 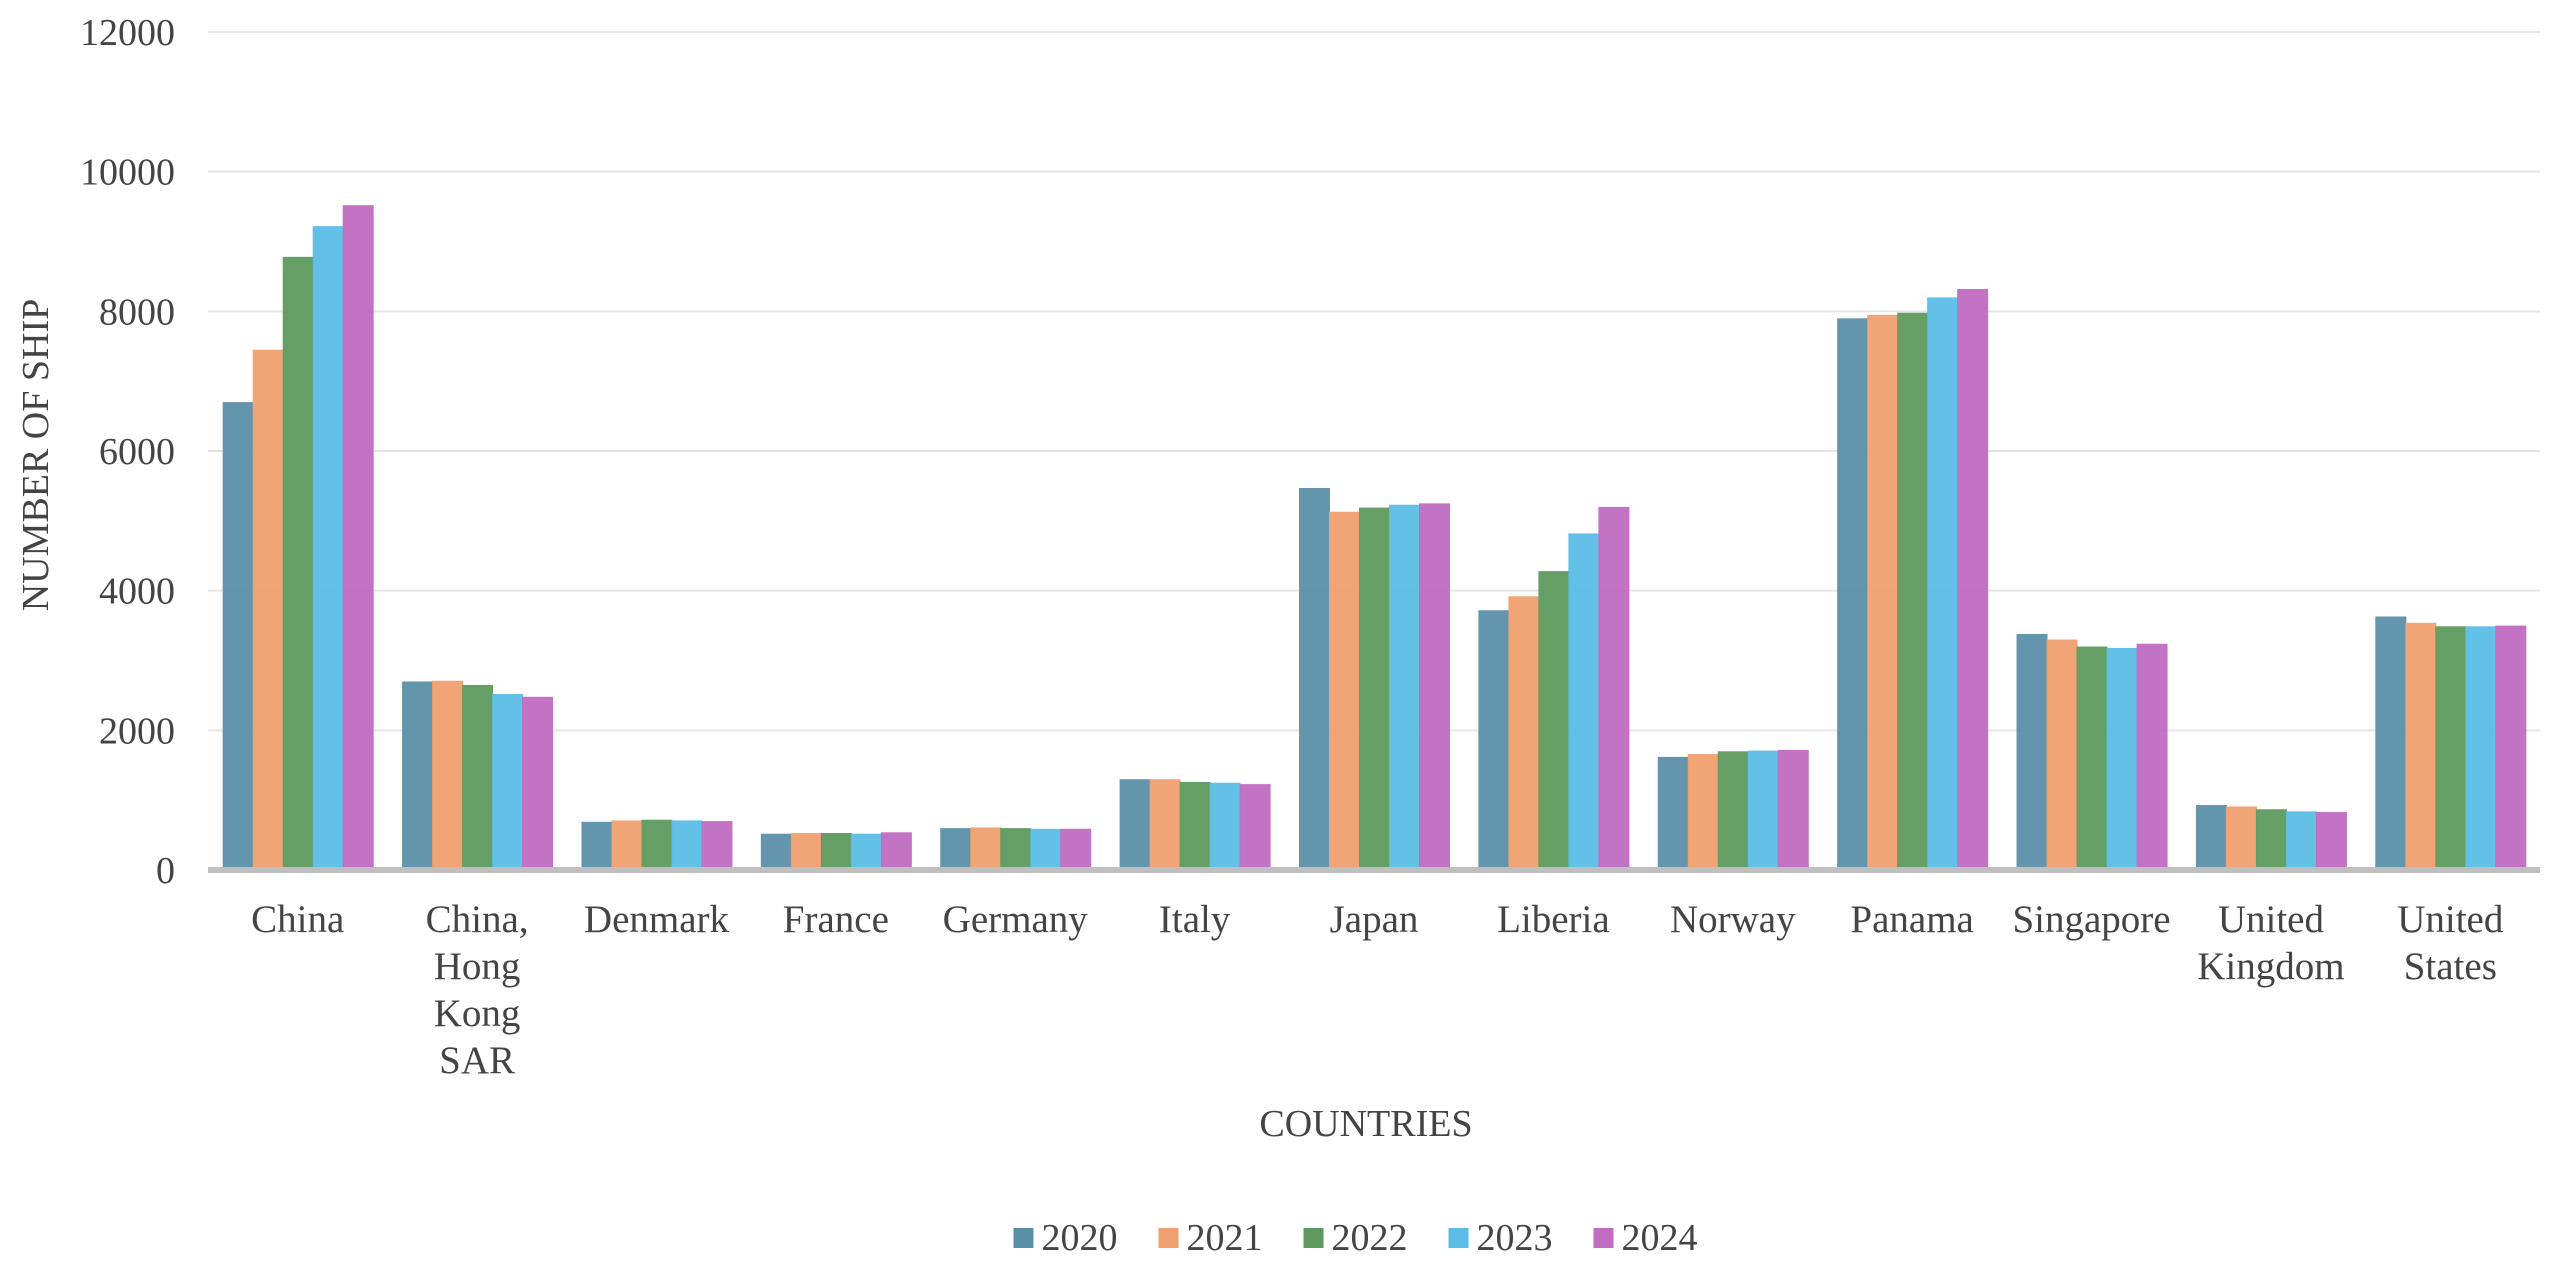 I want to click on bar: 2022: 3200, so click(x=2092, y=758).